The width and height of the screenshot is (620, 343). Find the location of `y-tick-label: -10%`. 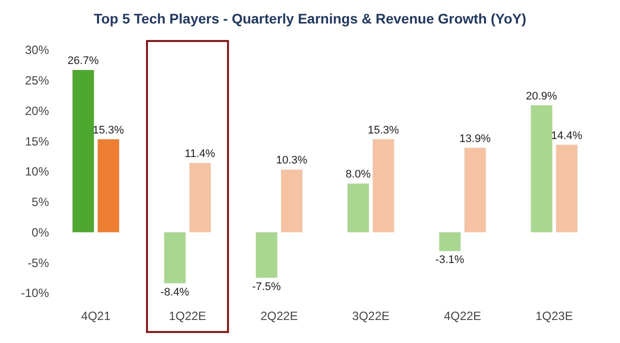

y-tick-label: -10% is located at coordinates (35, 293).